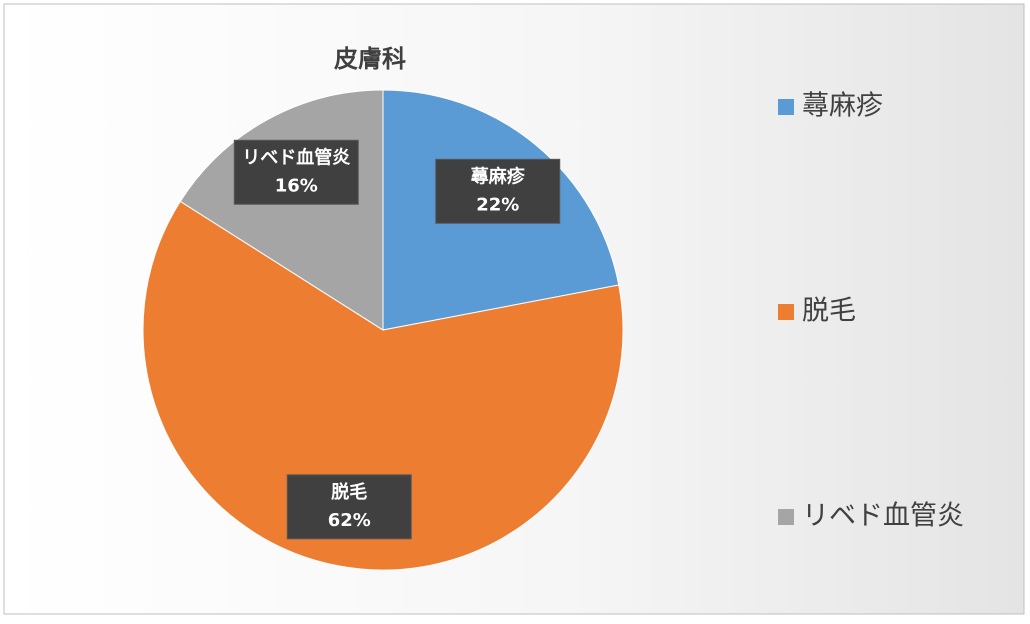  Describe the element at coordinates (296, 157) in the screenshot. I see `data-label-category: リベド血管炎` at that location.